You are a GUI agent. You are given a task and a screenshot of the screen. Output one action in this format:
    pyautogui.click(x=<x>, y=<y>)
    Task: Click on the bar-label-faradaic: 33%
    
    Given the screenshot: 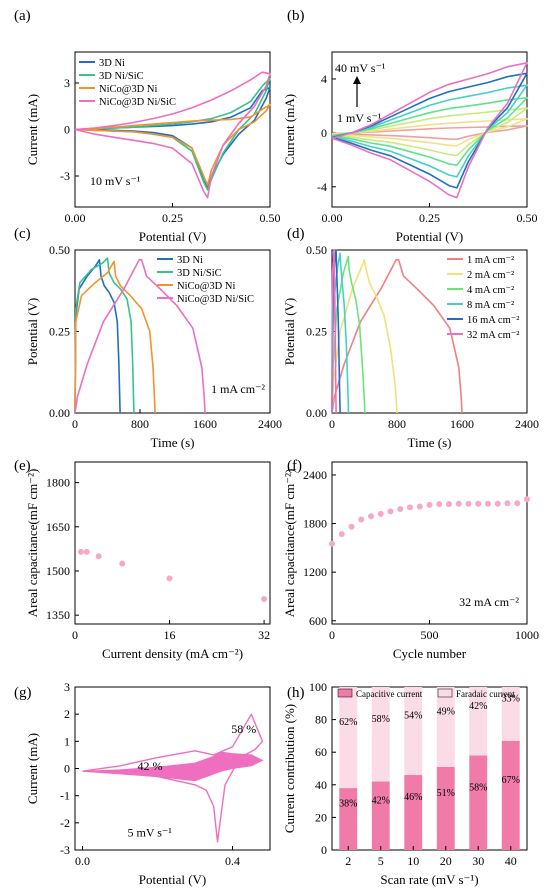 What is the action you would take?
    pyautogui.click(x=511, y=699)
    